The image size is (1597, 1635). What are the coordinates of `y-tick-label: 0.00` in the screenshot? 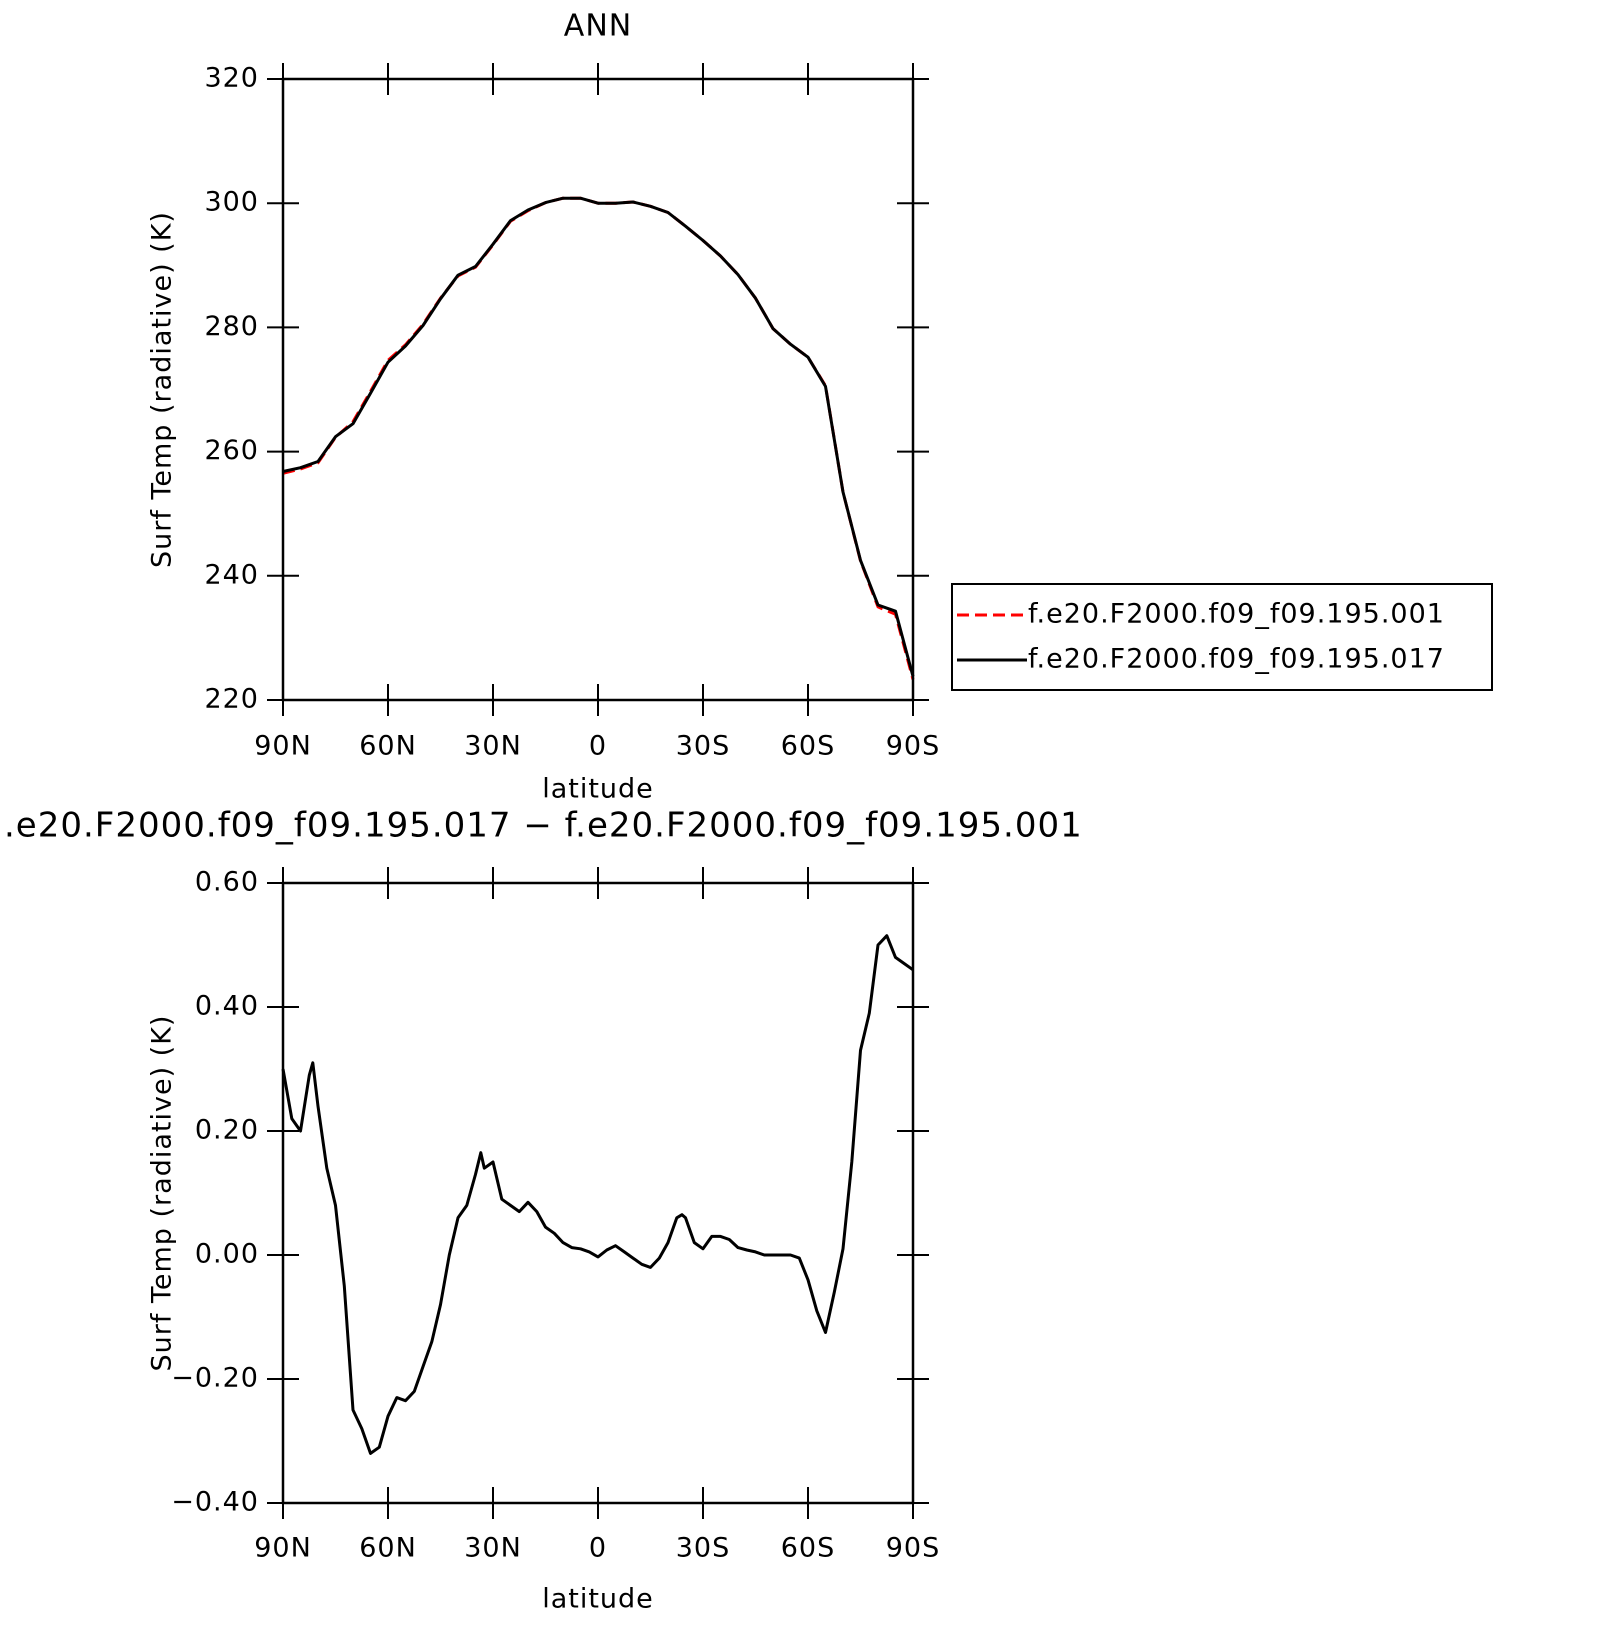 It's located at (227, 1254).